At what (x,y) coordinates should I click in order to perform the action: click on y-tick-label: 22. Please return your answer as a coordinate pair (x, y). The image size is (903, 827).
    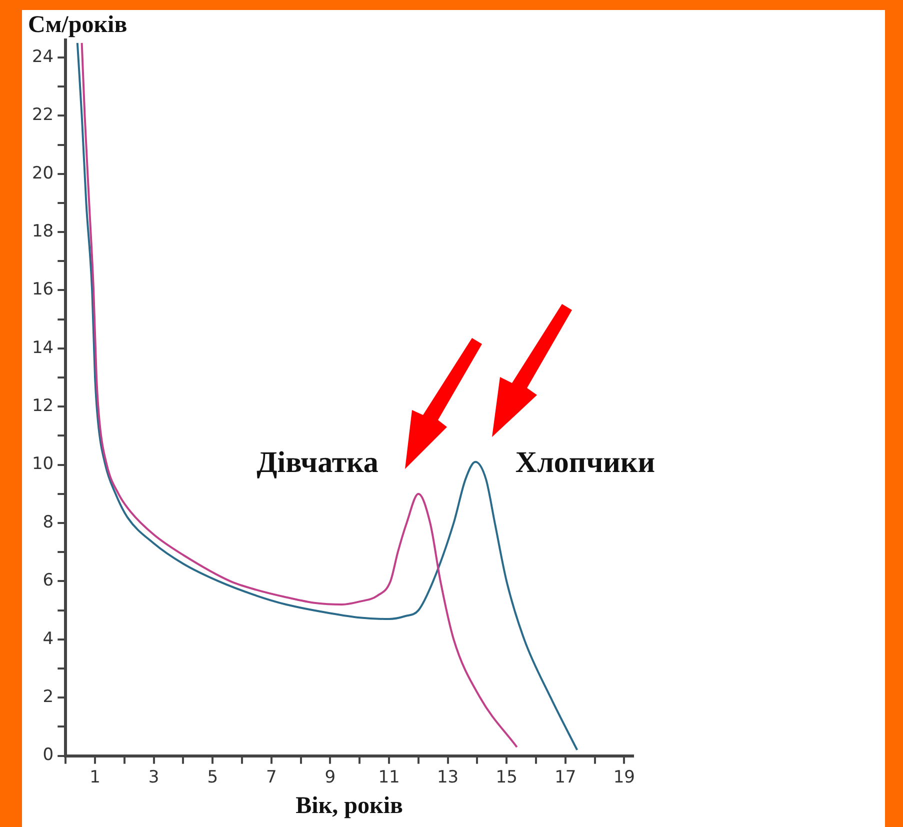
    Looking at the image, I should click on (43, 115).